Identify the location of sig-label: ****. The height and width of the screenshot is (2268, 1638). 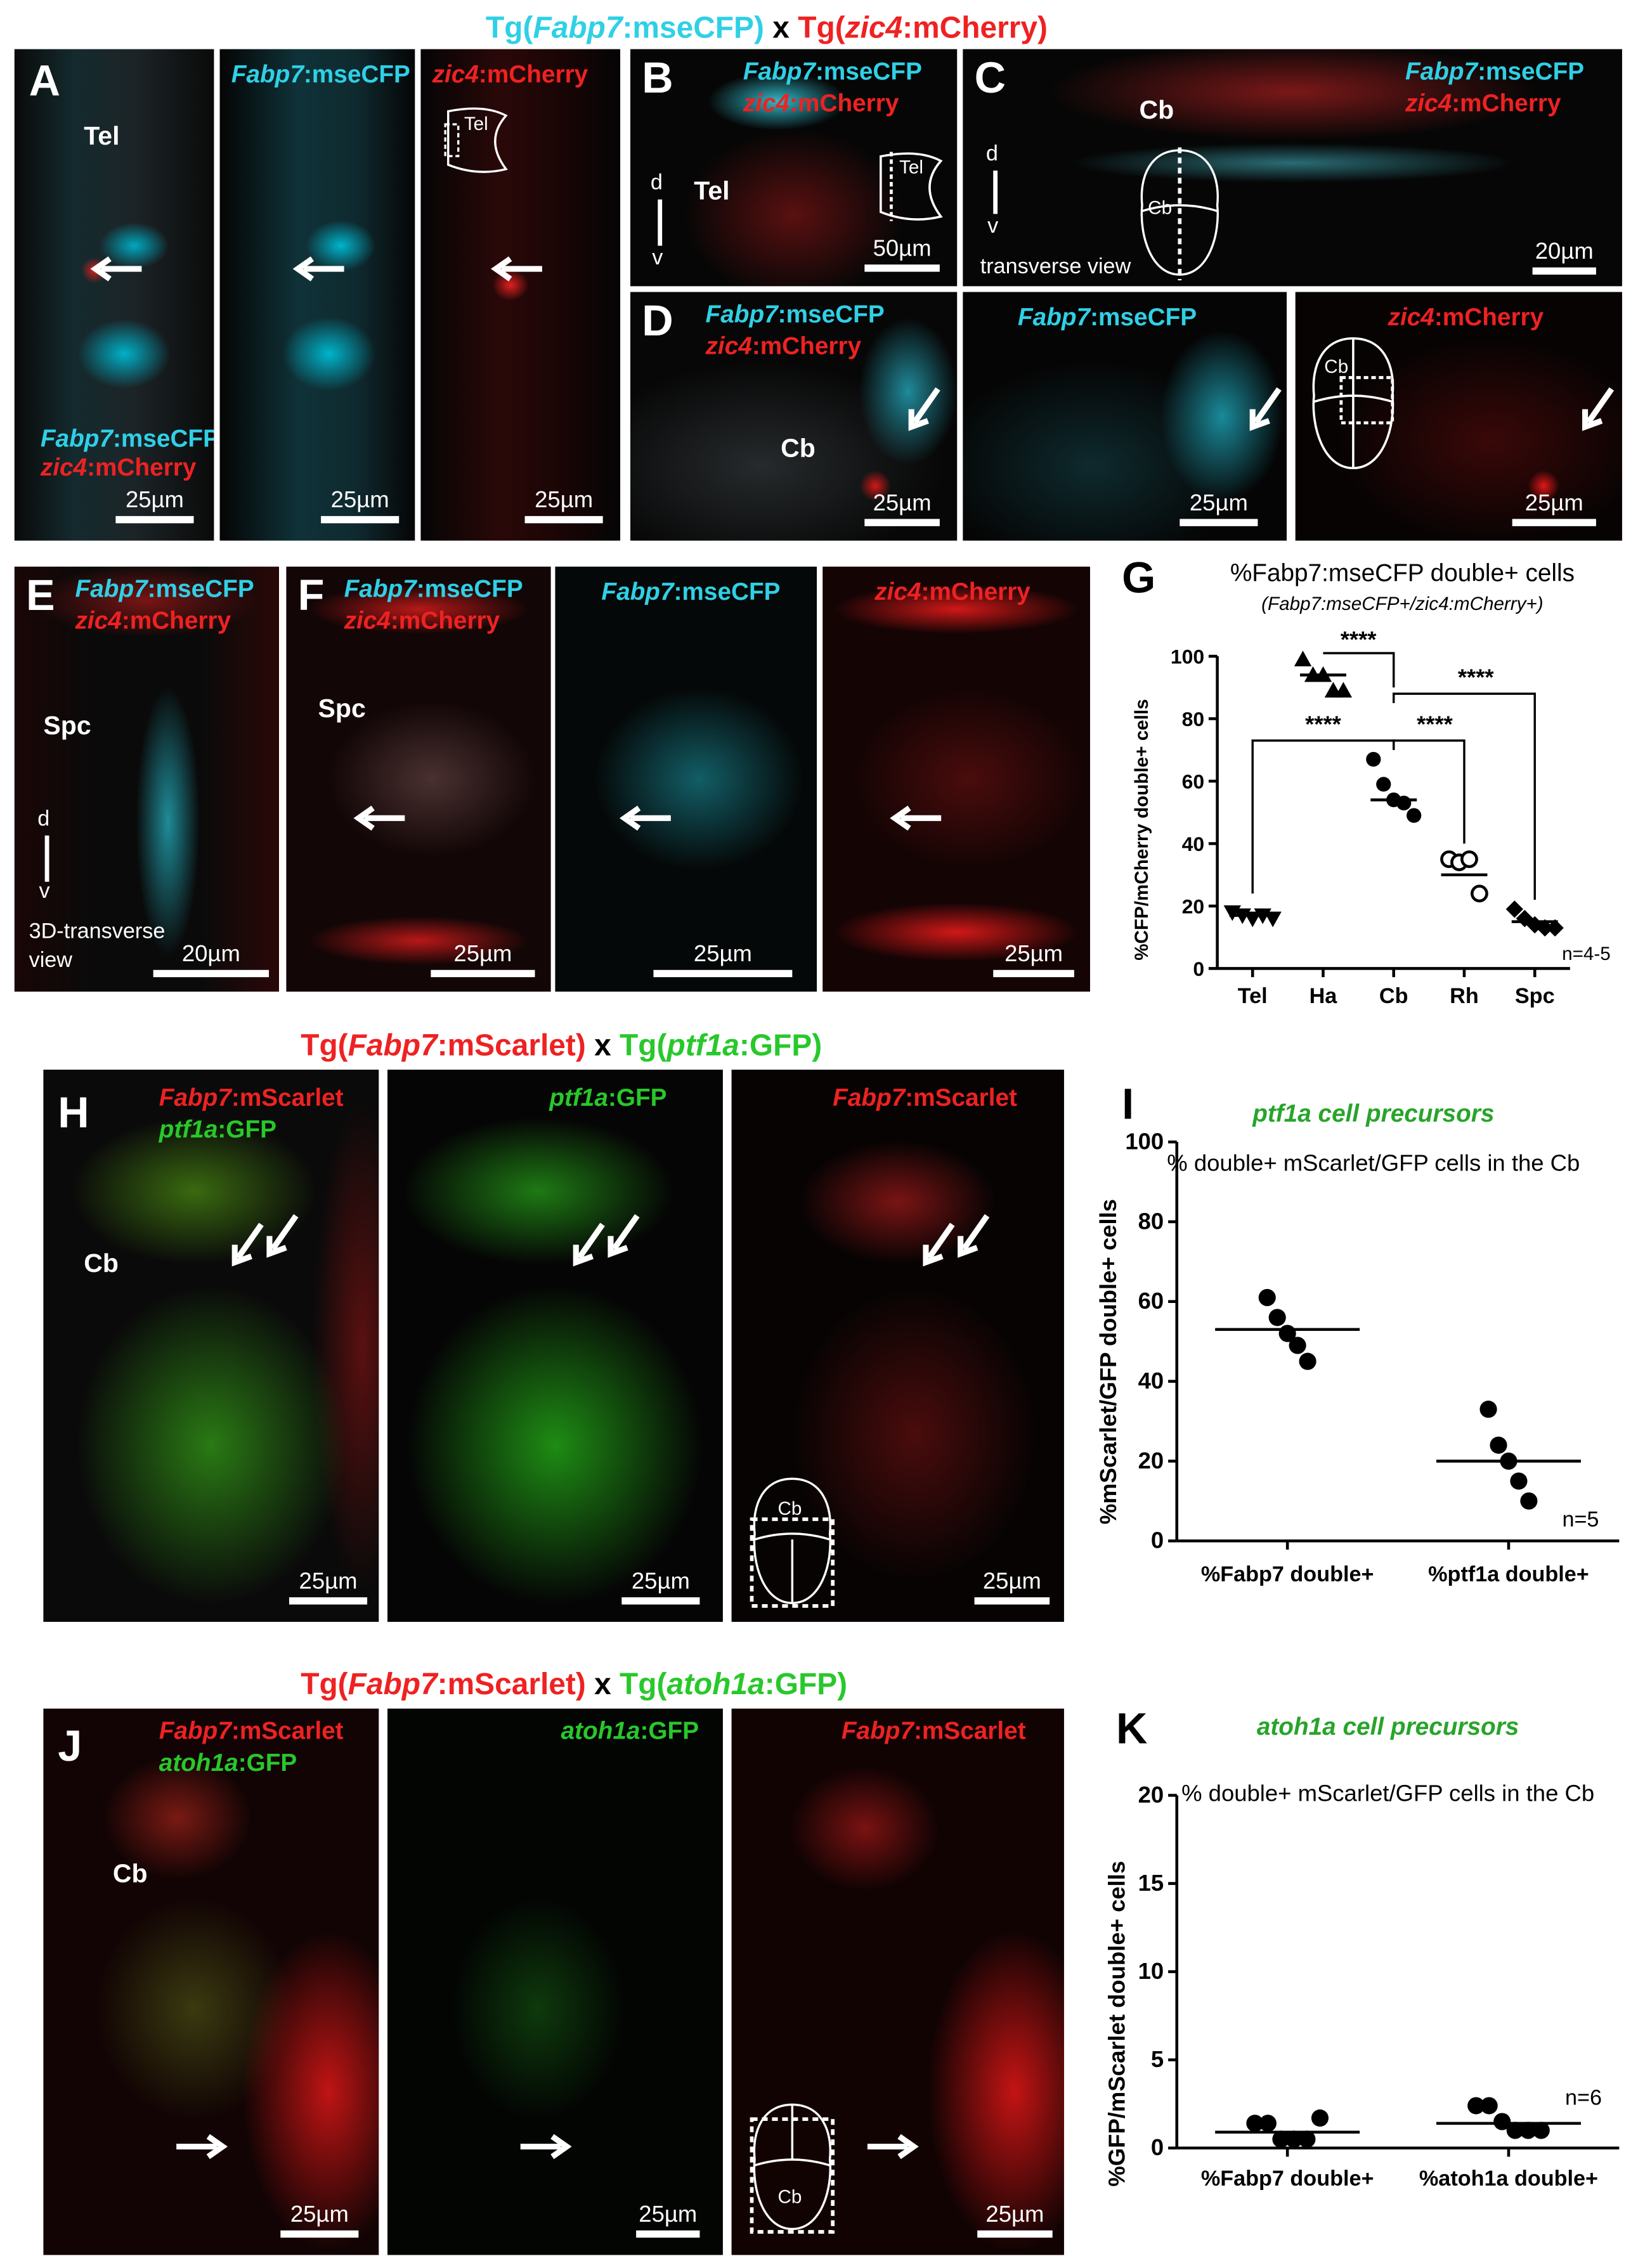
(1323, 724).